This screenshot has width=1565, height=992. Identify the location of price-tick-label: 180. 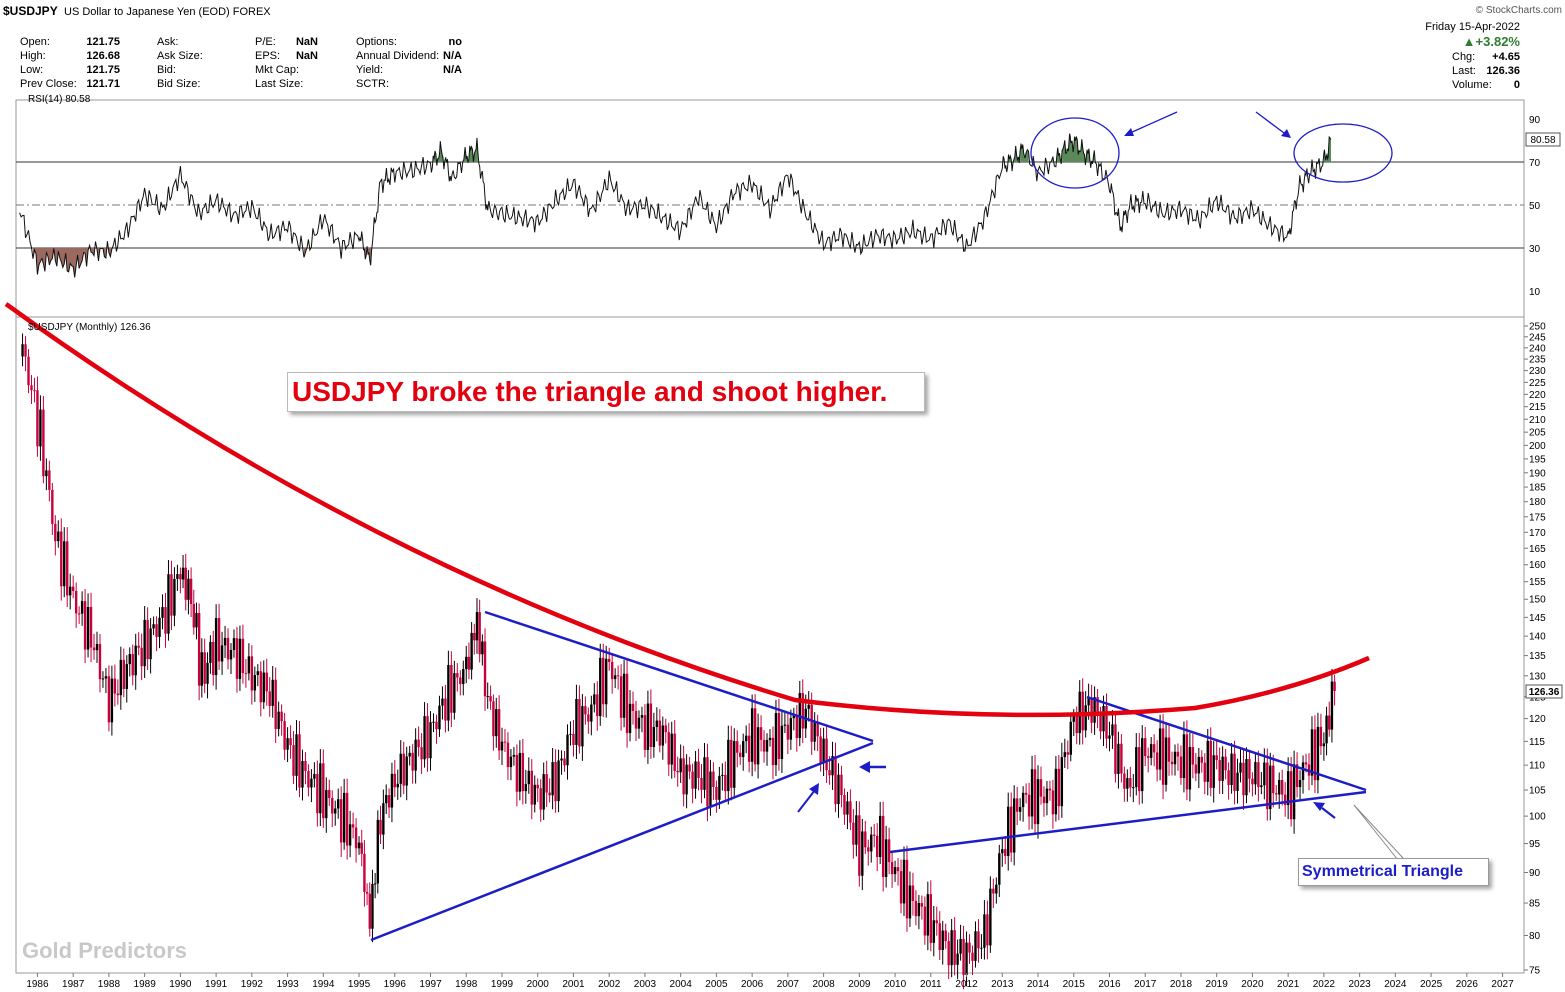
(1537, 502).